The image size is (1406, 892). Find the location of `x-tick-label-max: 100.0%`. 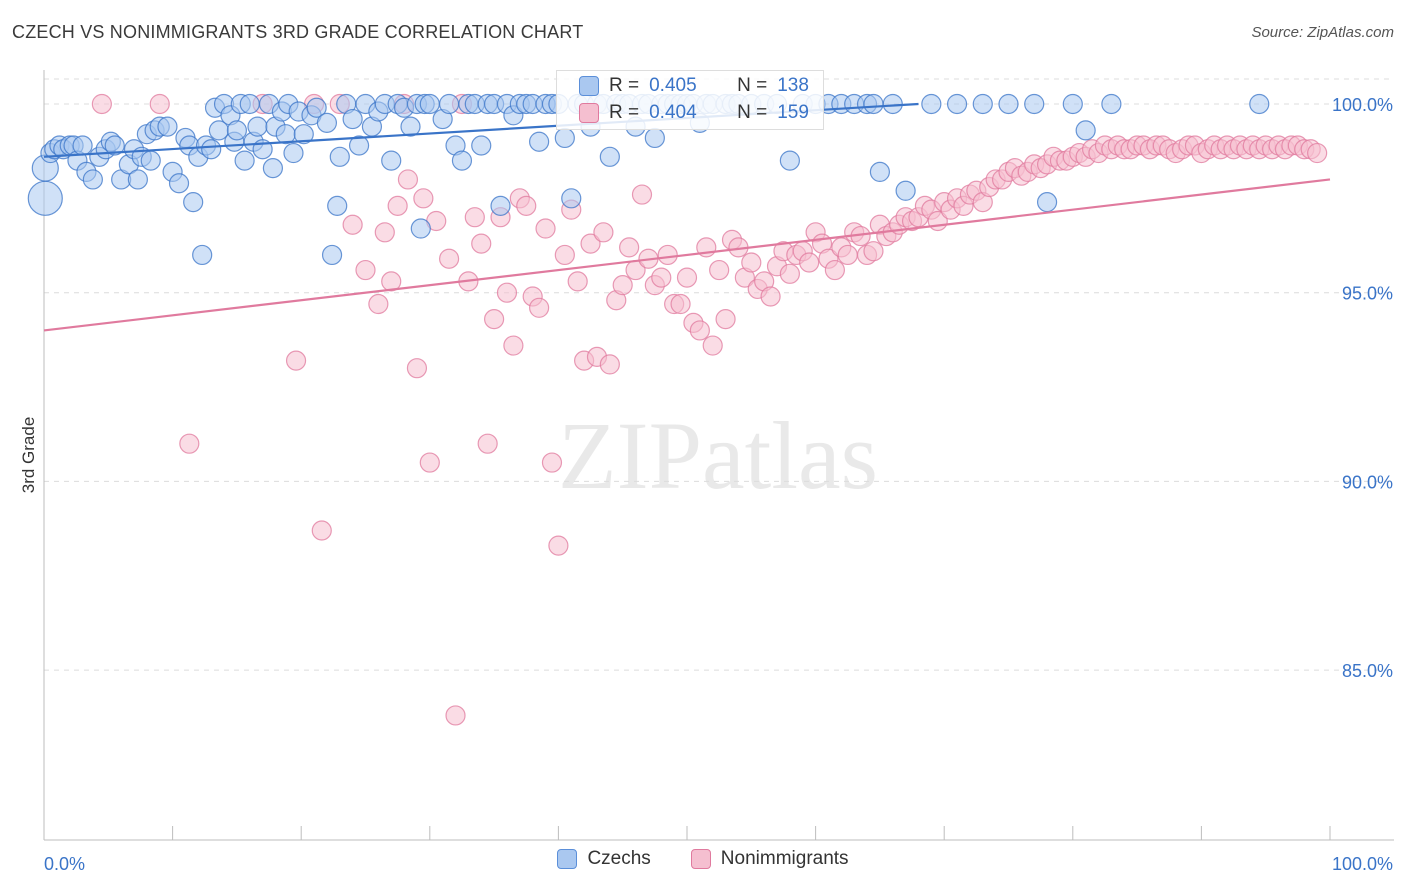

x-tick-label-max: 100.0% is located at coordinates (1362, 864).